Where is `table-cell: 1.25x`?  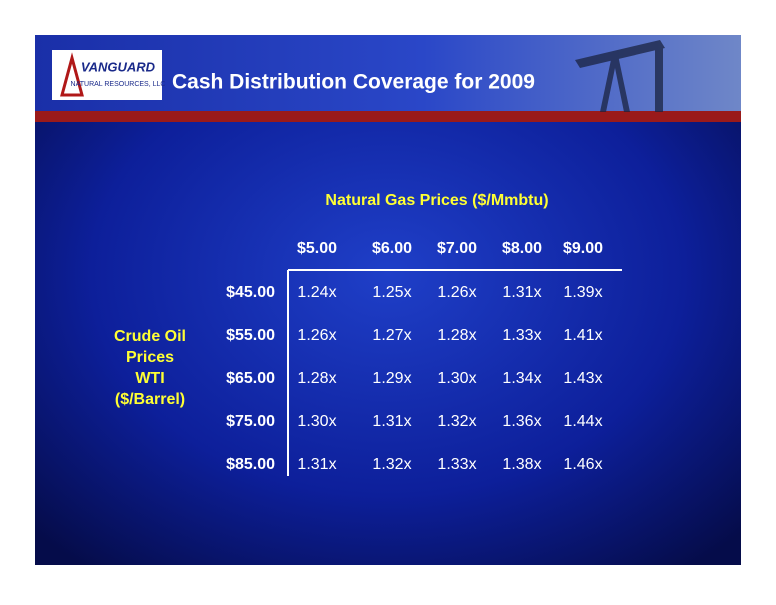
table-cell: 1.25x is located at coordinates (391, 292).